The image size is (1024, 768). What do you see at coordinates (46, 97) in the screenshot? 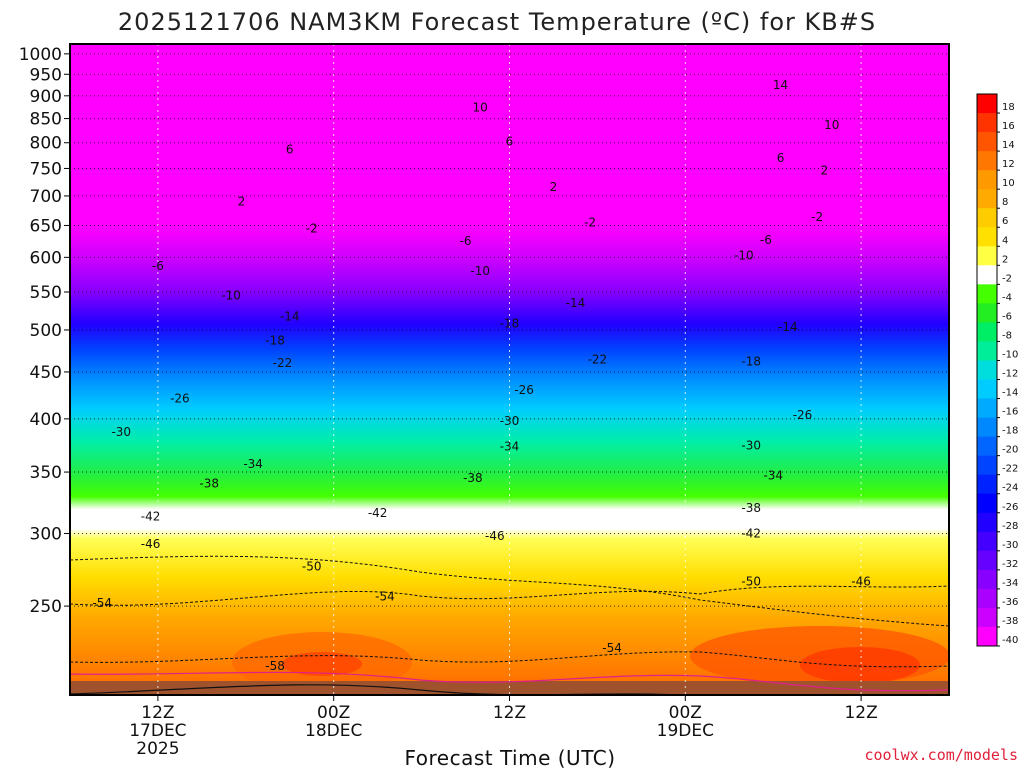
I see `pressure-tick-label: 900` at bounding box center [46, 97].